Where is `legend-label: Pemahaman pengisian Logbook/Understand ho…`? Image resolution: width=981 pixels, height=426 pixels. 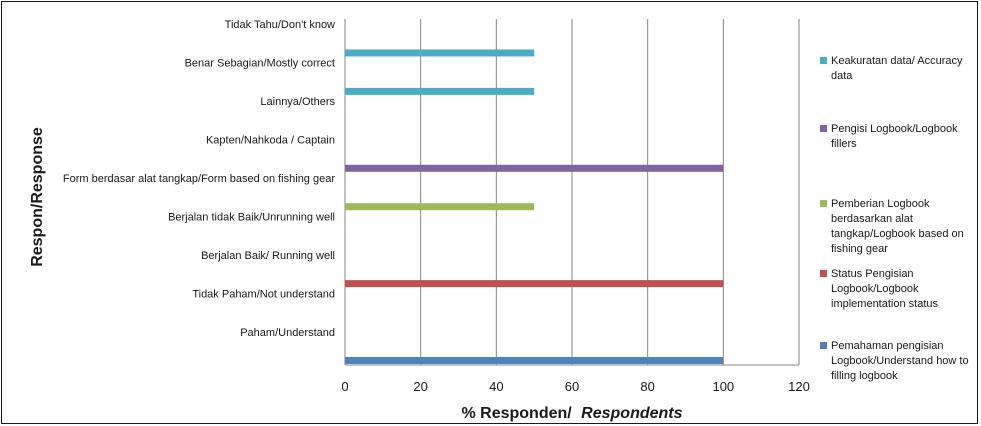 legend-label: Pemahaman pengisian Logbook/Understand ho… is located at coordinates (900, 361).